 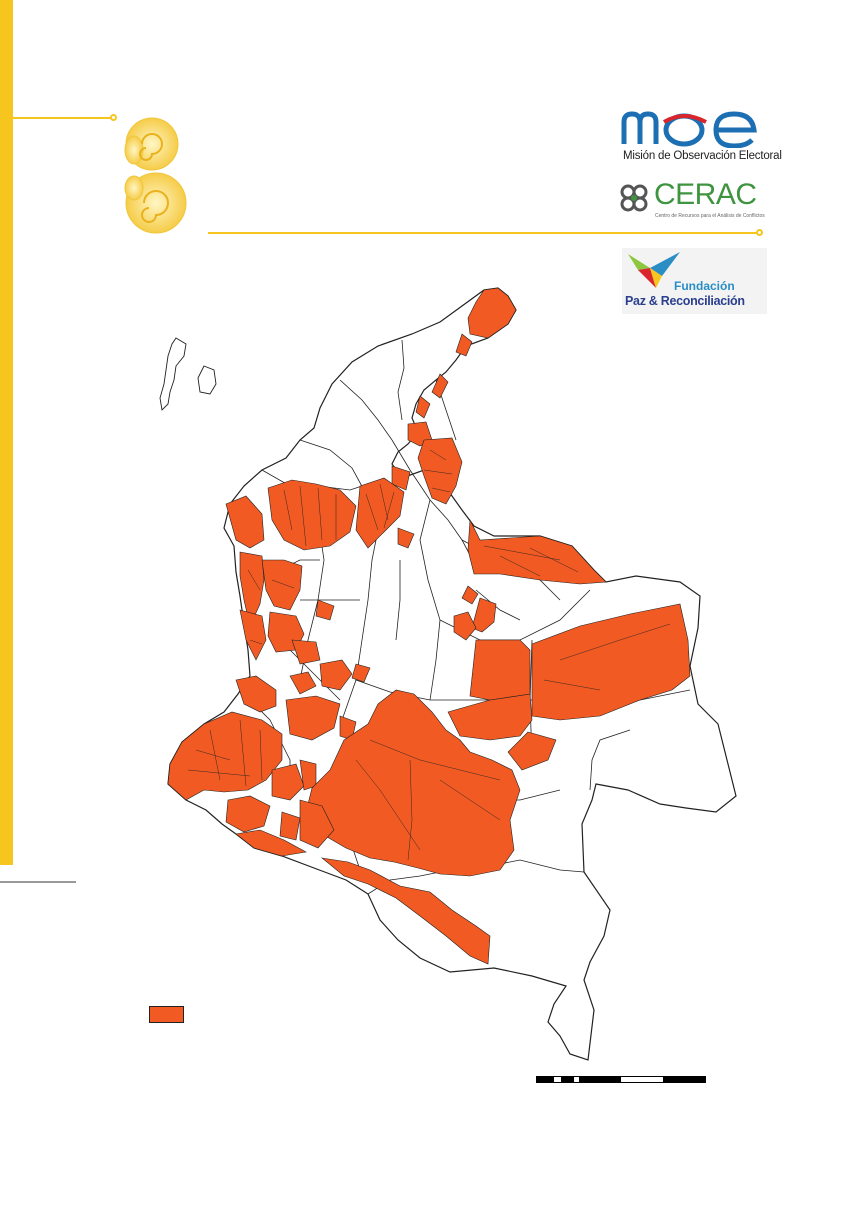 I want to click on fundacion-line1: Fundación, so click(x=704, y=286).